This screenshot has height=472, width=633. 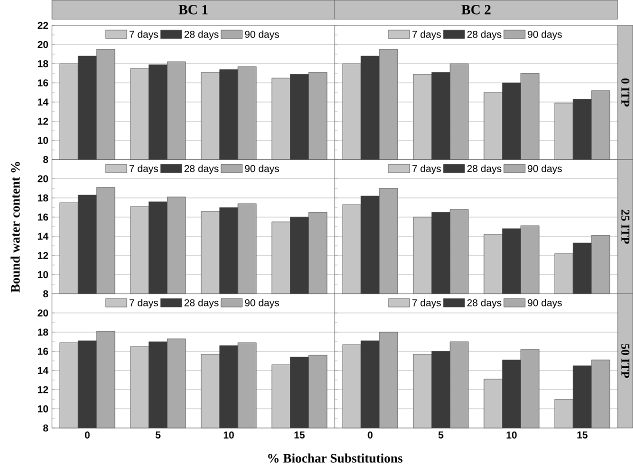 What do you see at coordinates (625, 92) in the screenshot?
I see `y2-axis-title: 0 ITP` at bounding box center [625, 92].